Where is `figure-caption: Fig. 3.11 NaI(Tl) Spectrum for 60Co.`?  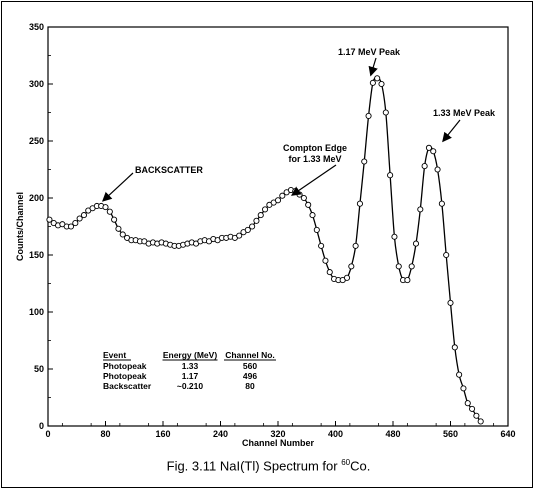
figure-caption: Fig. 3.11 NaI(Tl) Spectrum for 60Co. is located at coordinates (268, 465).